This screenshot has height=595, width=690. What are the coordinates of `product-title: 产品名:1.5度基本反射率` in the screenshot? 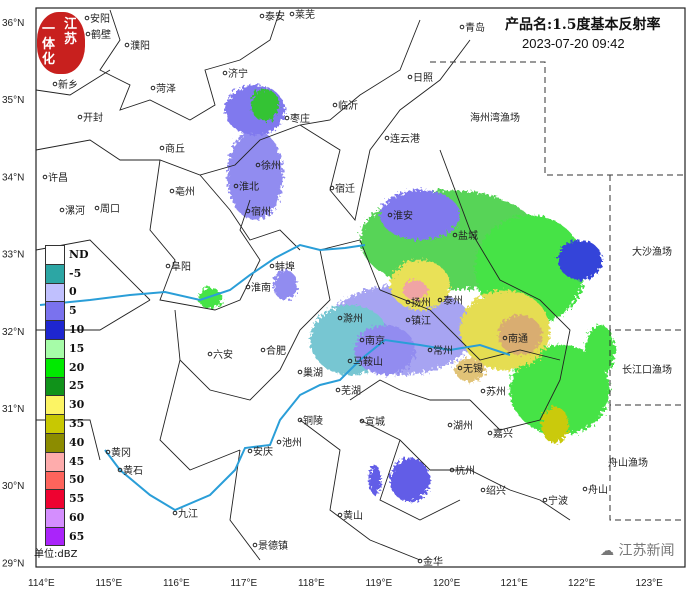 It's located at (583, 25).